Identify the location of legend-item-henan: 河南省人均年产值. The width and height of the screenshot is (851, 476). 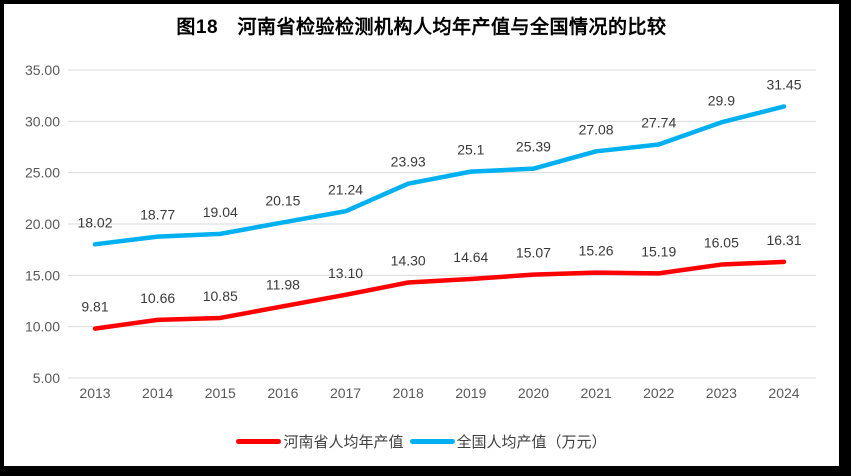
(320, 441).